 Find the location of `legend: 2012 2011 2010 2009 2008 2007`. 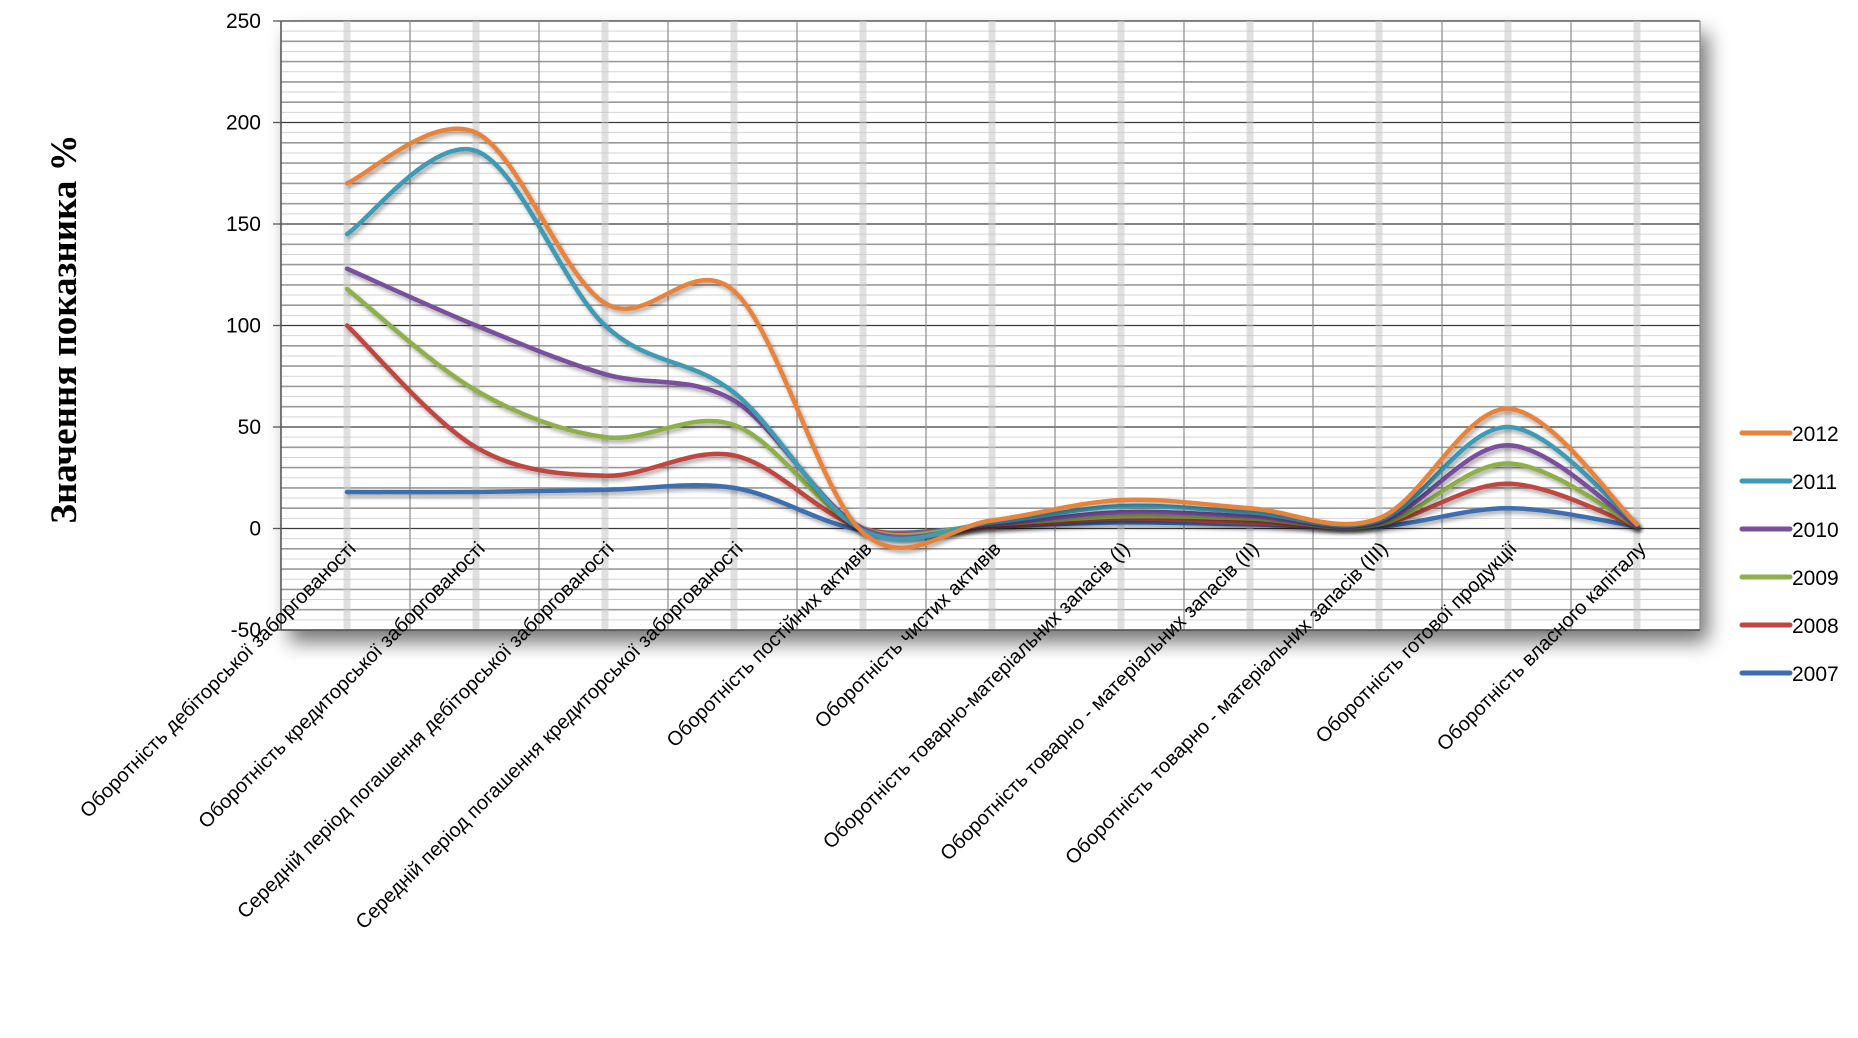

legend: 2012 2011 2010 2009 2008 2007 is located at coordinates (1789, 554).